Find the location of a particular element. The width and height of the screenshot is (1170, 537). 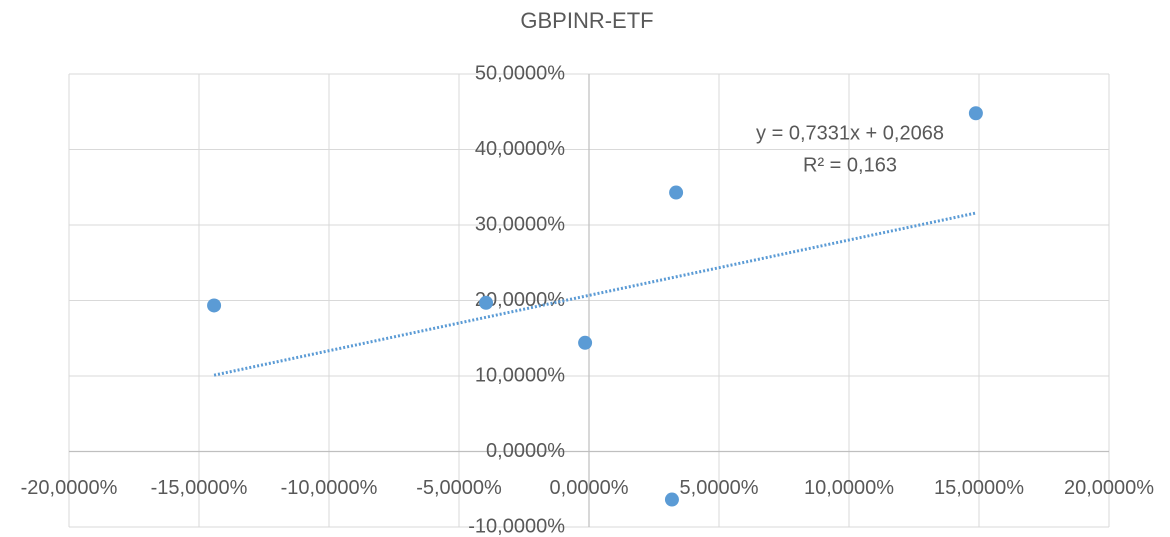

x-tick-label: -5,0000% is located at coordinates (459, 488).